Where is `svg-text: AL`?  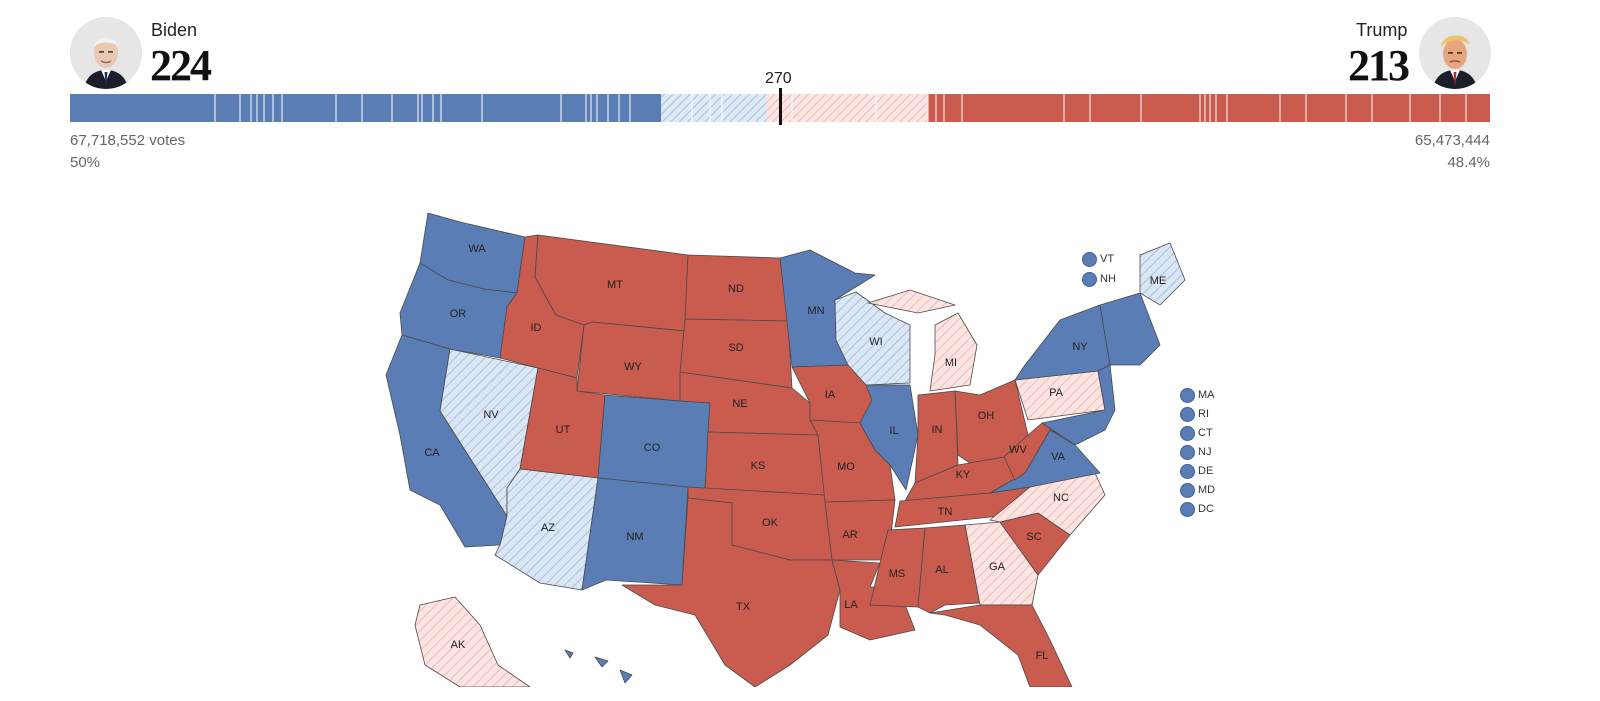
svg-text: AL is located at coordinates (941, 570).